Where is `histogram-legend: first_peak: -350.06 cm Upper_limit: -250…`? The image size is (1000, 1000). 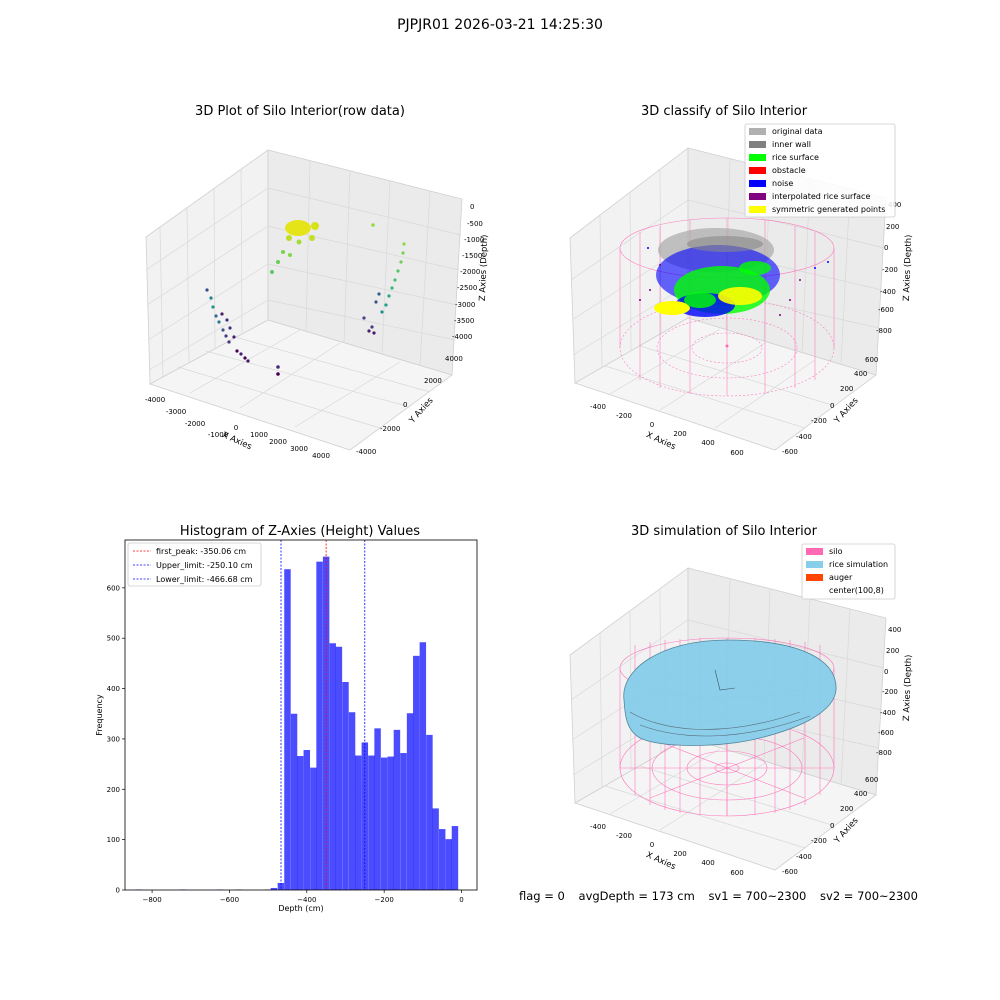
histogram-legend: first_peak: -350.06 cm Upper_limit: -250… is located at coordinates (194, 564).